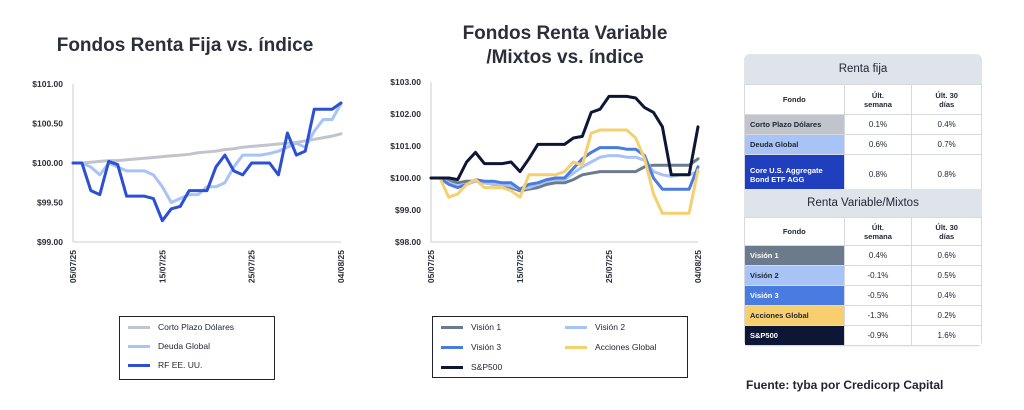  What do you see at coordinates (595, 327) in the screenshot?
I see `legend-item: Visión 2` at bounding box center [595, 327].